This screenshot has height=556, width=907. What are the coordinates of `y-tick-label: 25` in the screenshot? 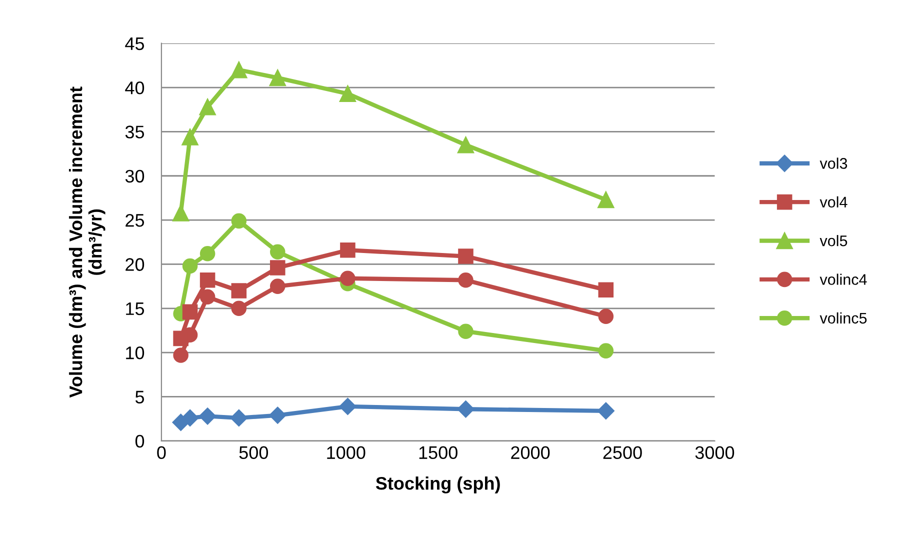 It's located at (135, 220).